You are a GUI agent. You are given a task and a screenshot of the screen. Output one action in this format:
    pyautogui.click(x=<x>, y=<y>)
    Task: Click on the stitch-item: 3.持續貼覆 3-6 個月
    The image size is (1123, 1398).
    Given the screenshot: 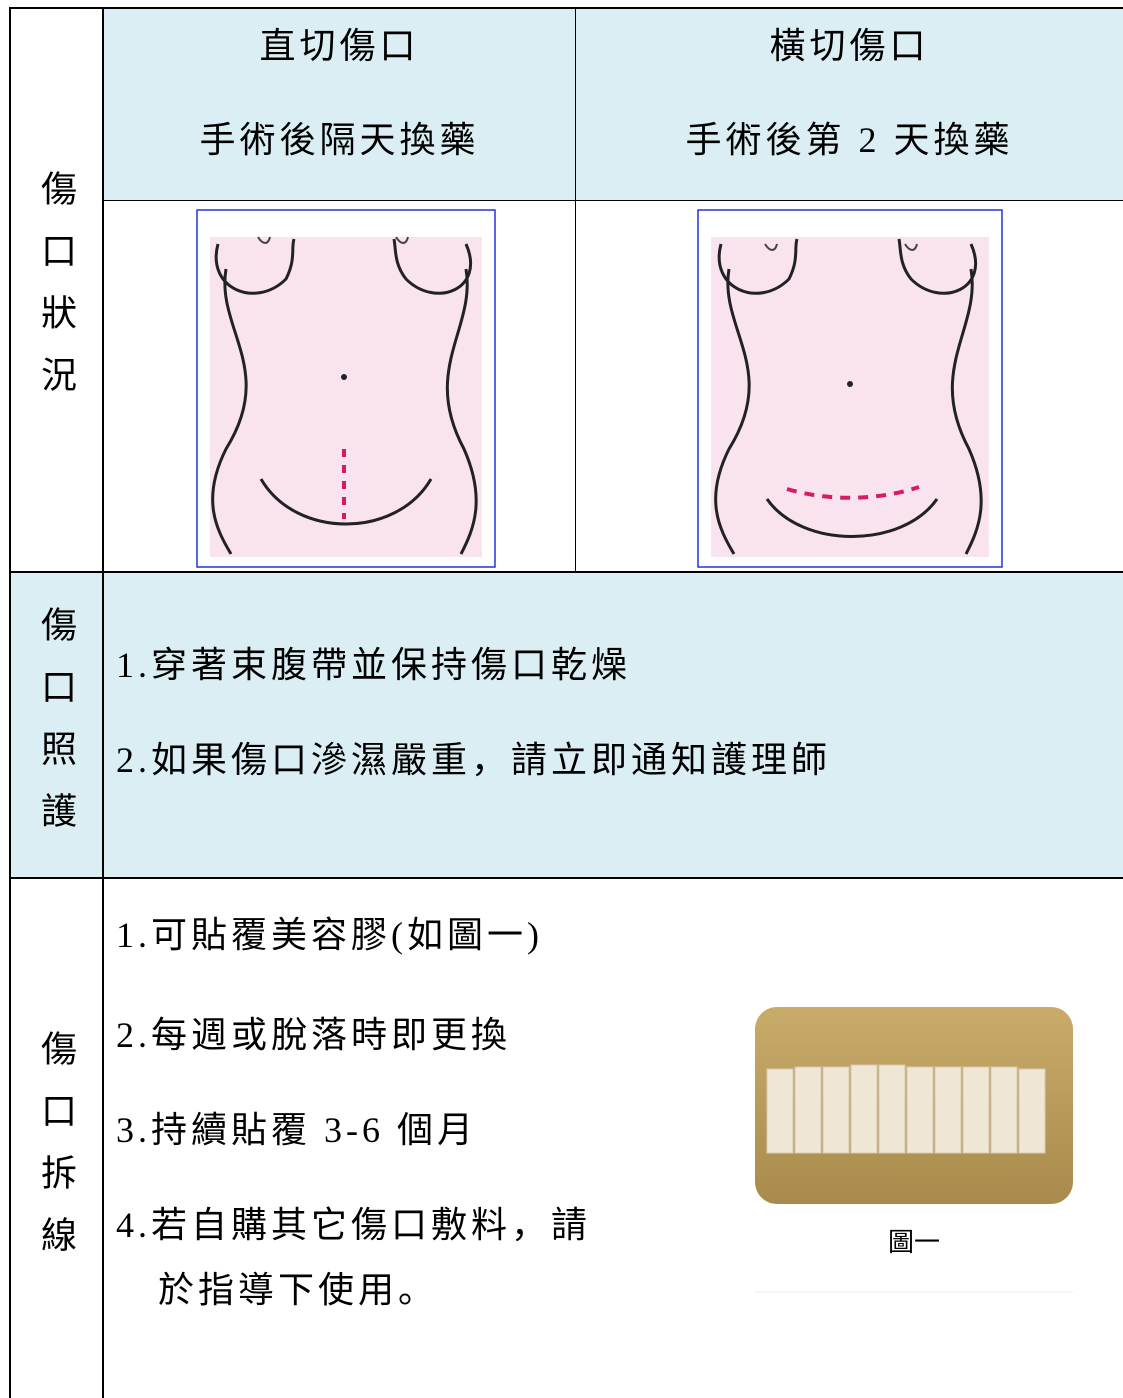 What is the action you would take?
    pyautogui.click(x=296, y=1130)
    